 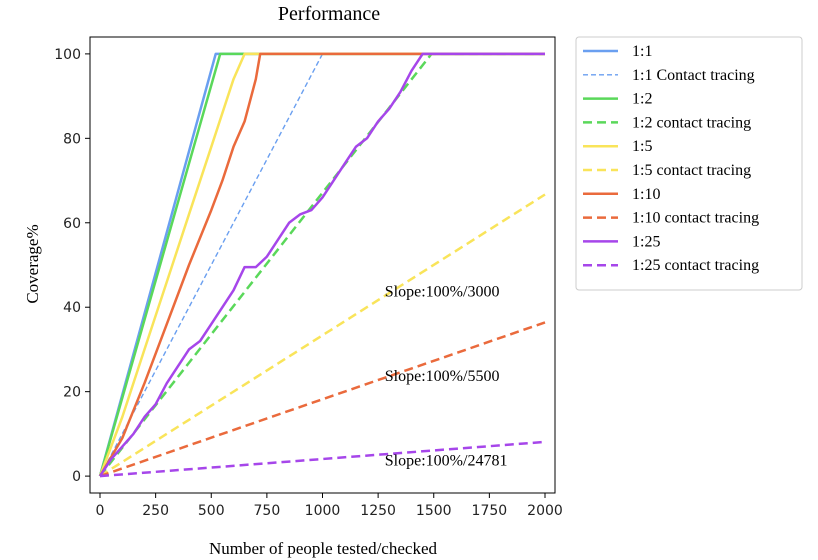 What do you see at coordinates (76, 477) in the screenshot?
I see `y-tick-label: 0` at bounding box center [76, 477].